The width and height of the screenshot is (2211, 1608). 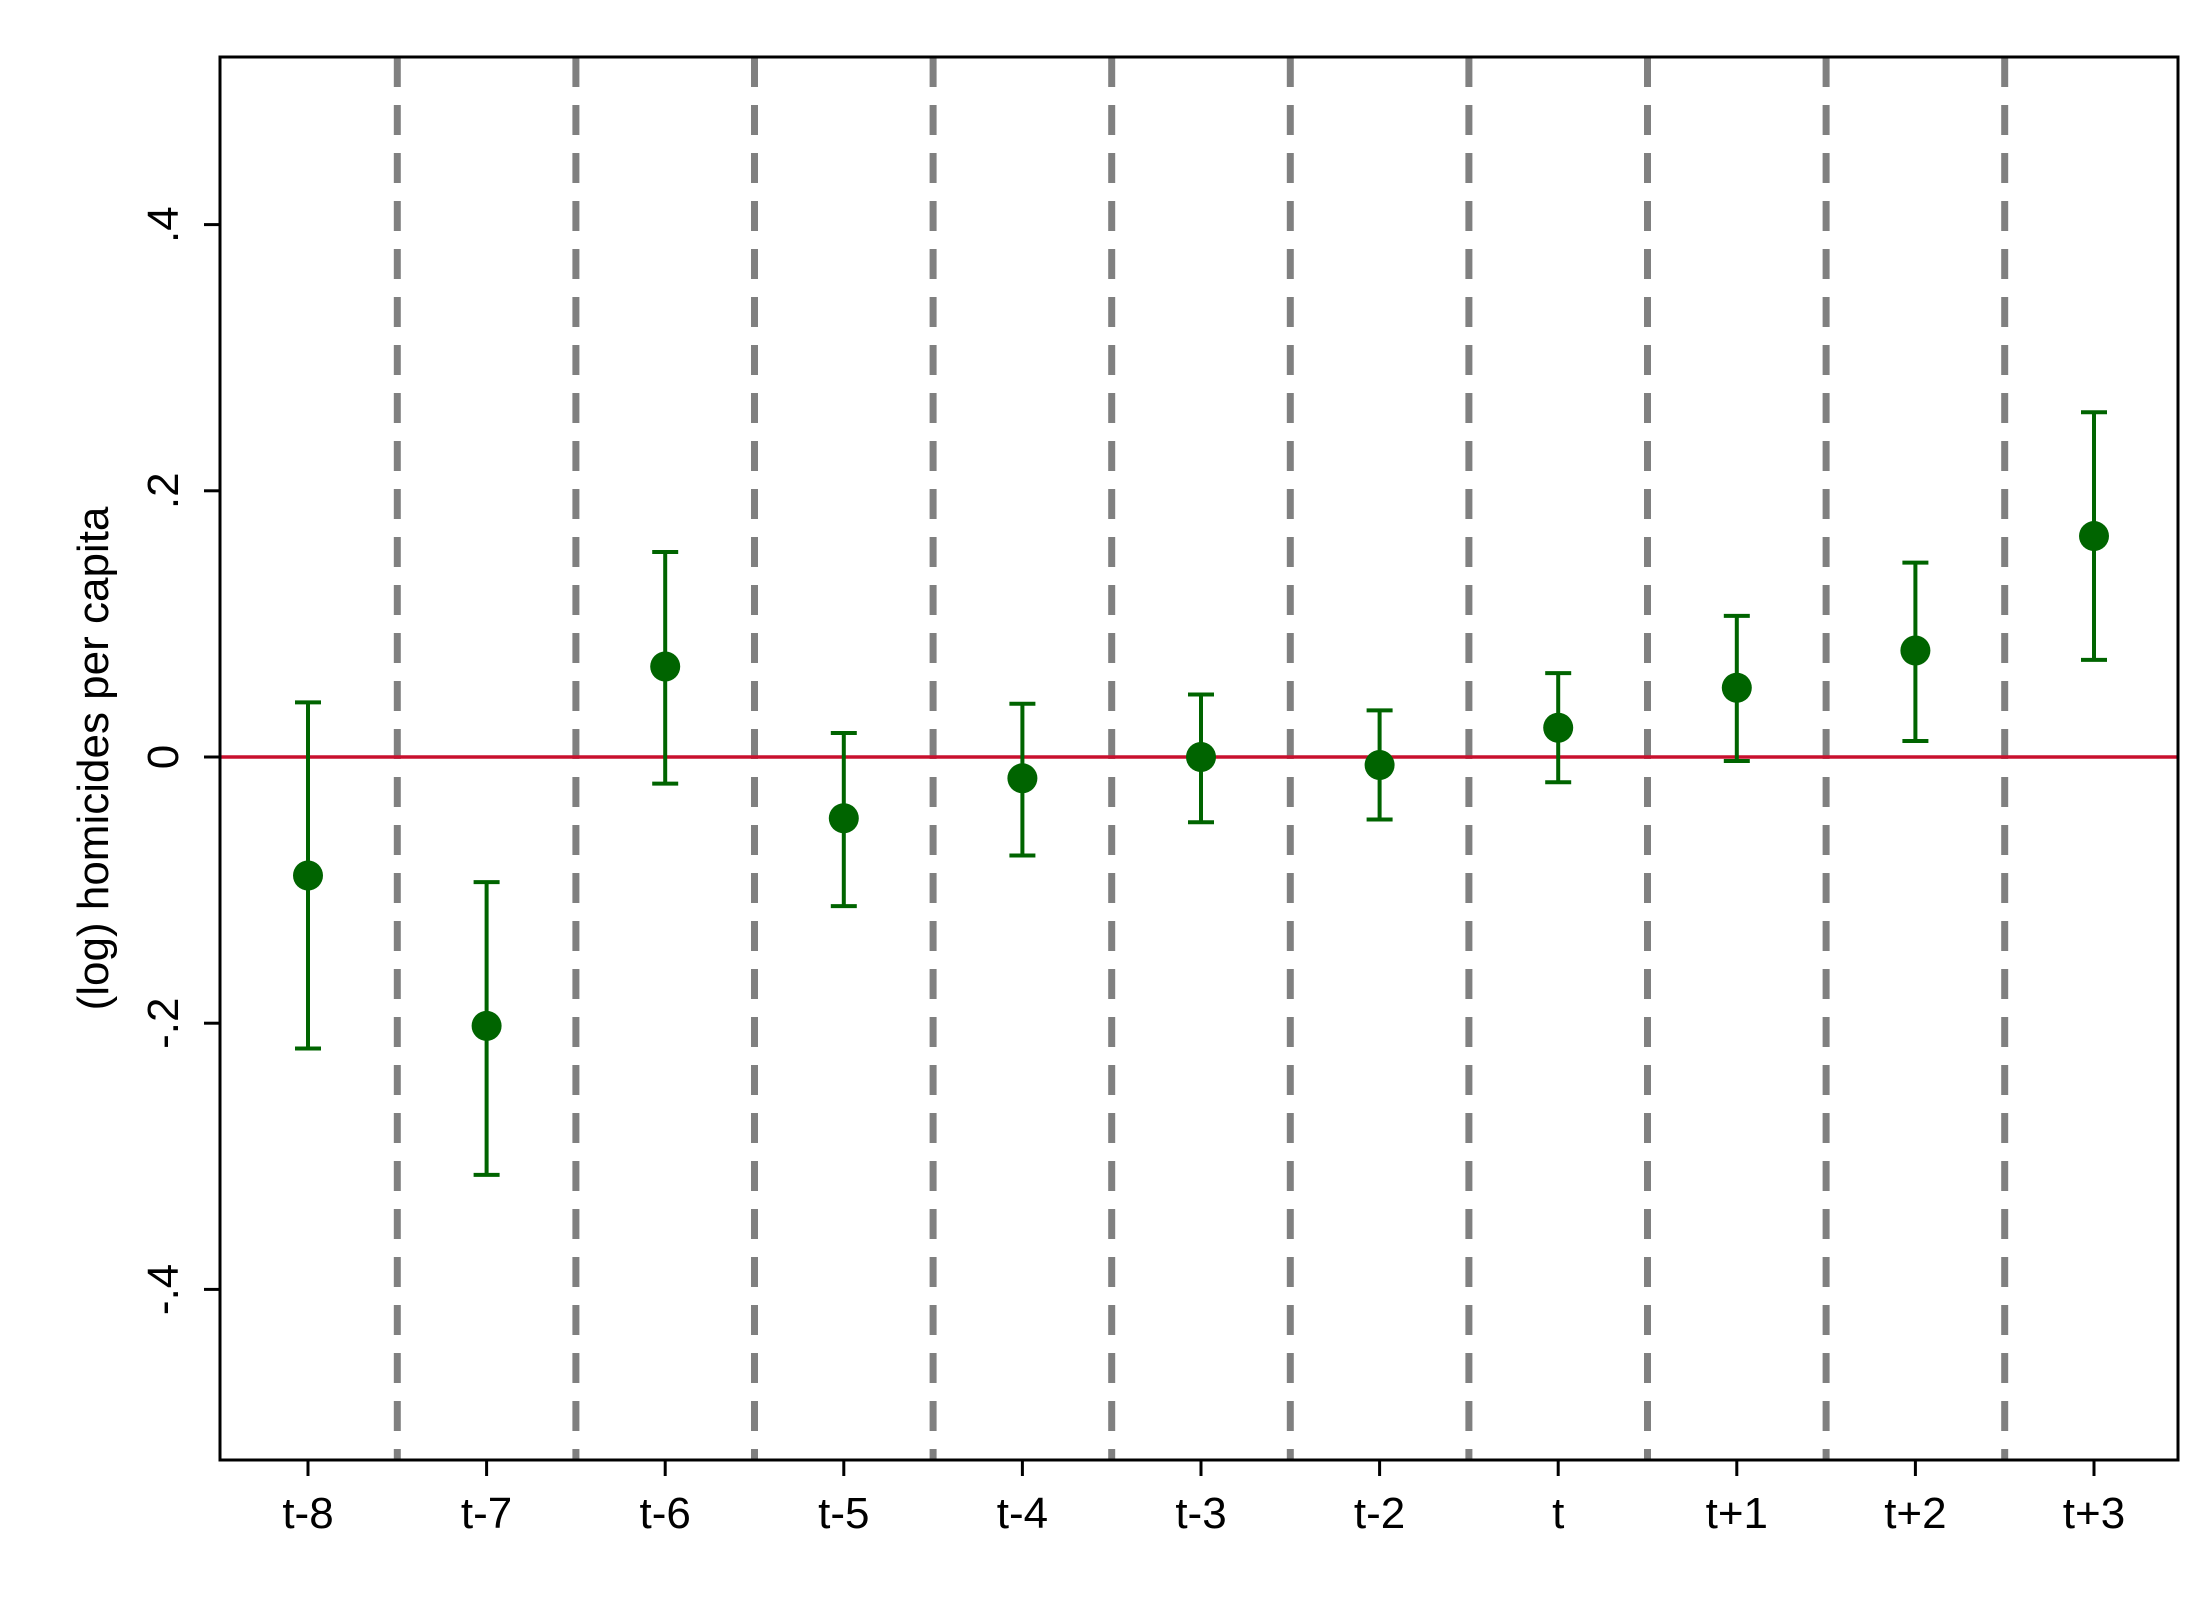 I want to click on x-axis-ticks: t-8 t-7 t-6 t-5 t-4 t-3 t-2 t t+1 t+2 t+3, so click(x=1203, y=1499).